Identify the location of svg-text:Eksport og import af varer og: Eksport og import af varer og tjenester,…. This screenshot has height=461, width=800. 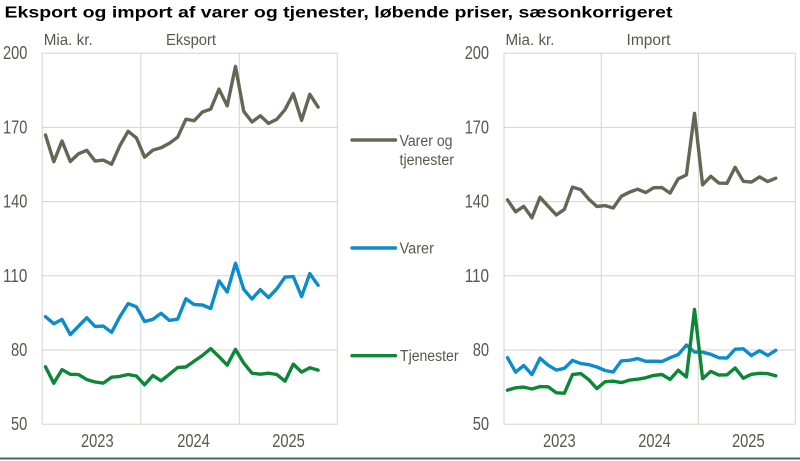
(339, 13).